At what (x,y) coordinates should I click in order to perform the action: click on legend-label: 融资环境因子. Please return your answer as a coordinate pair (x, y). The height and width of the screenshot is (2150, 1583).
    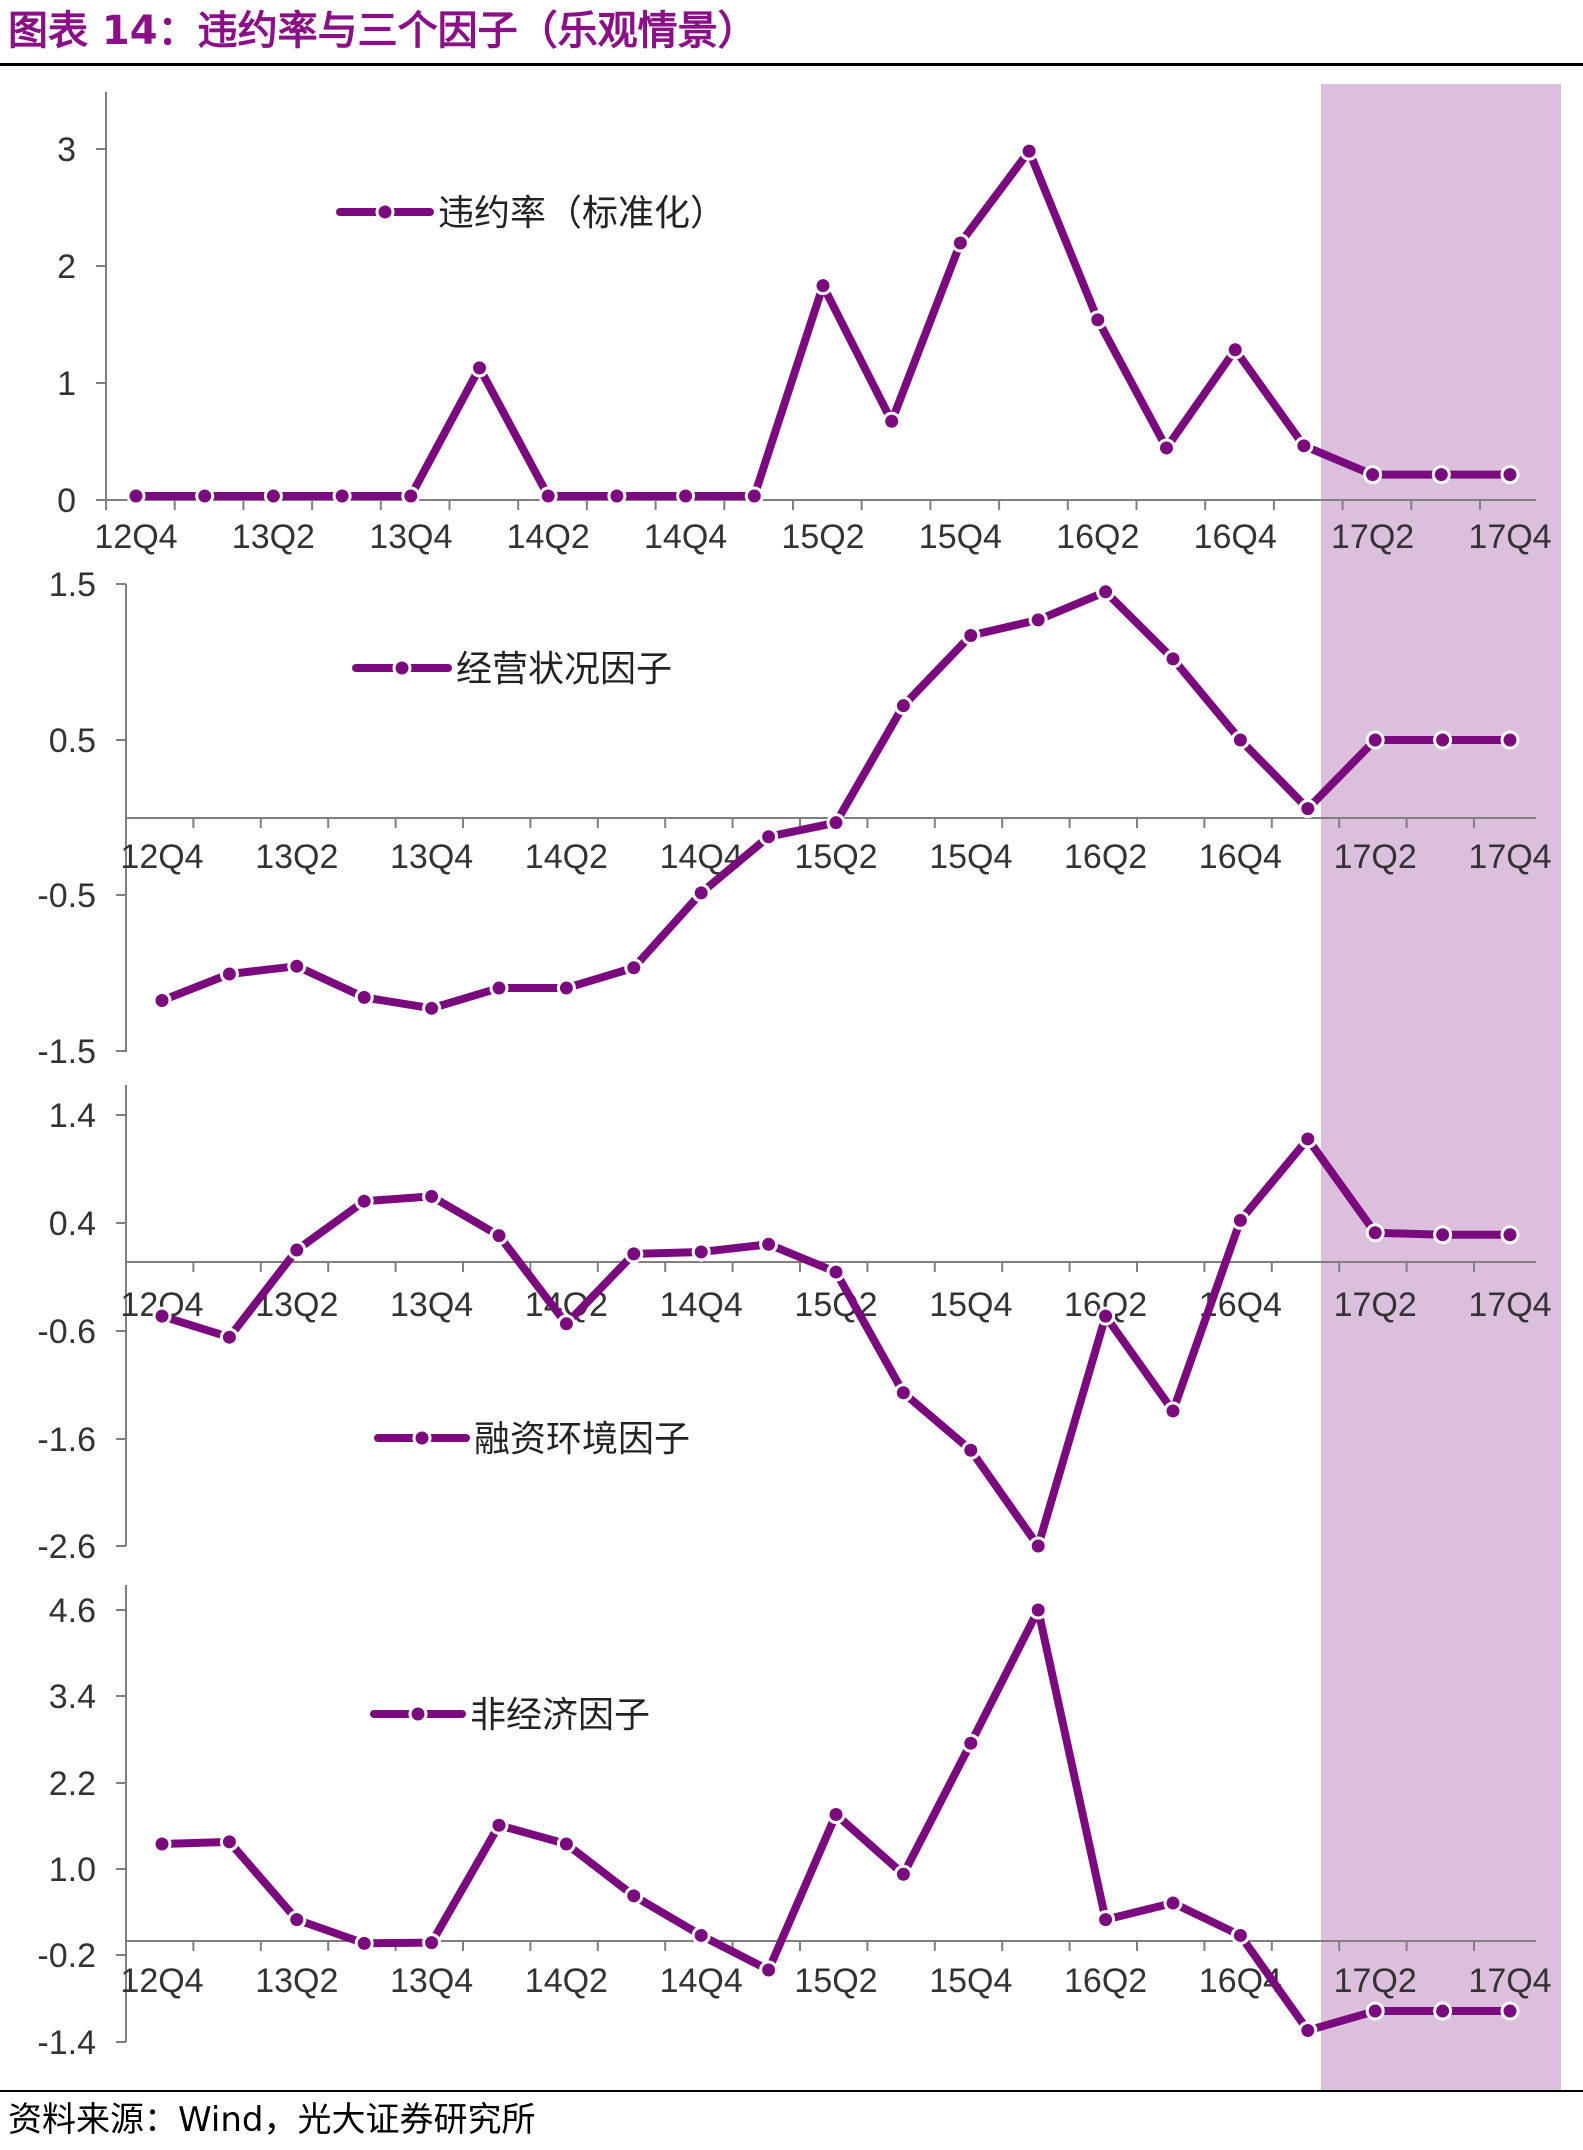
    Looking at the image, I should click on (582, 1439).